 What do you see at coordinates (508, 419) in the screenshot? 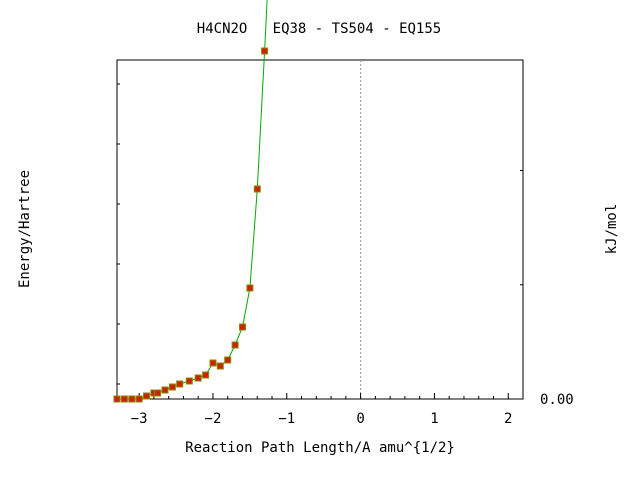
I see `x-tick-label: 2` at bounding box center [508, 419].